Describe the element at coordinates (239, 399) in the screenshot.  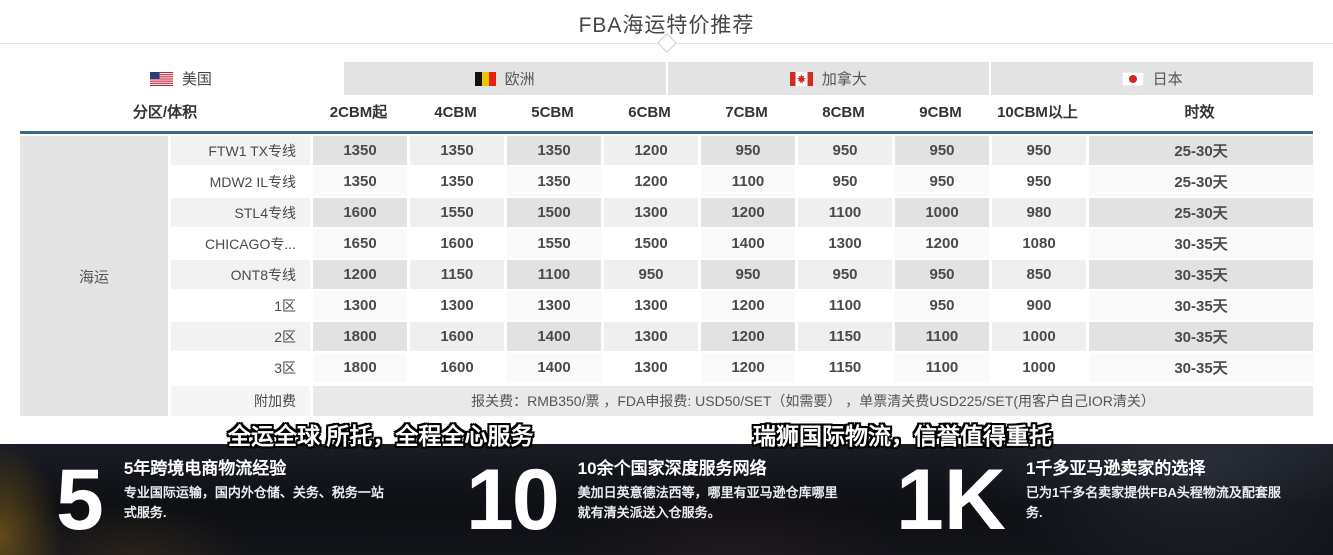
I see `surcharge-label: 附加费` at that location.